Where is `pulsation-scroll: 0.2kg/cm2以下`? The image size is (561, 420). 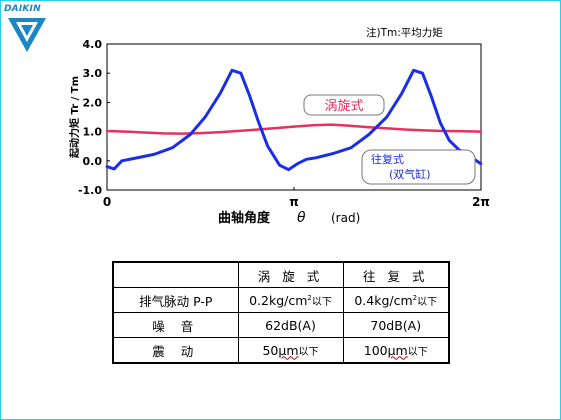 pulsation-scroll: 0.2kg/cm2以下 is located at coordinates (290, 300).